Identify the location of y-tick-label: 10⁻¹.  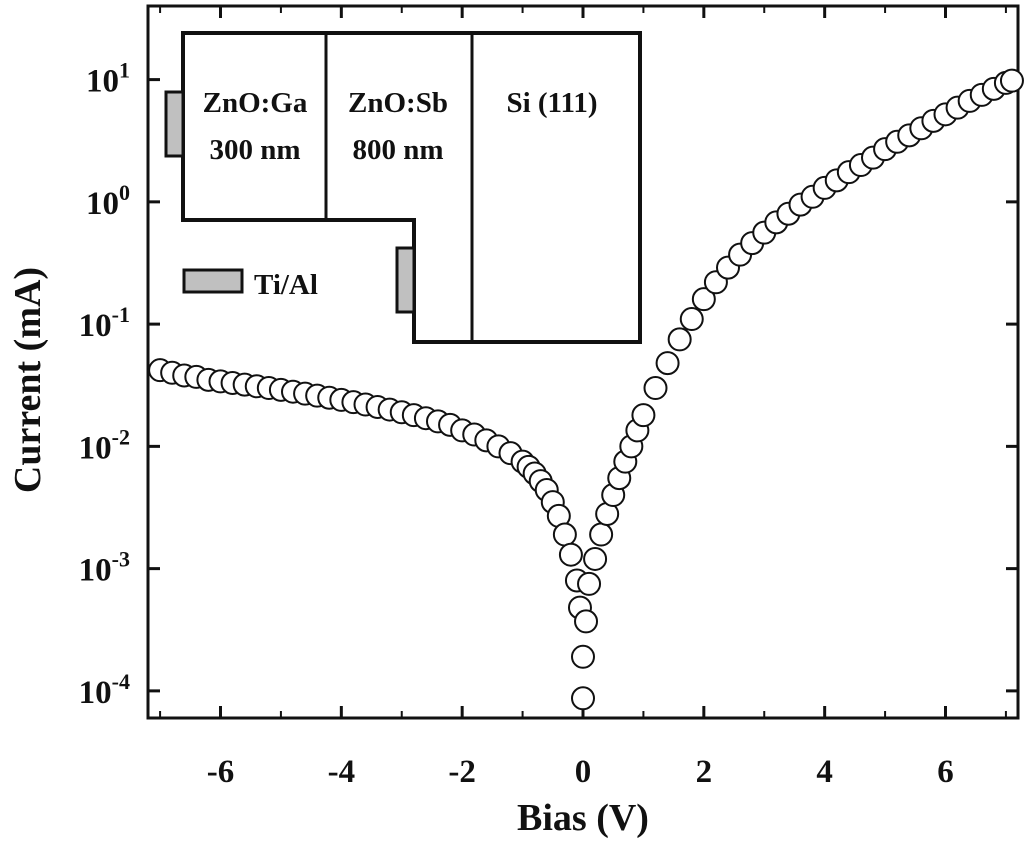
(104, 323).